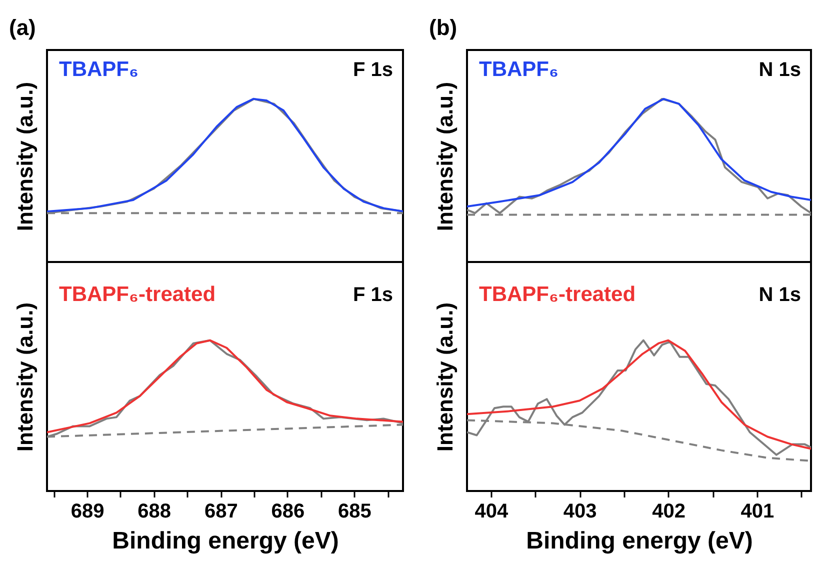 The image size is (813, 566). Describe the element at coordinates (288, 511) in the screenshot. I see `x-tick-label: 686` at that location.